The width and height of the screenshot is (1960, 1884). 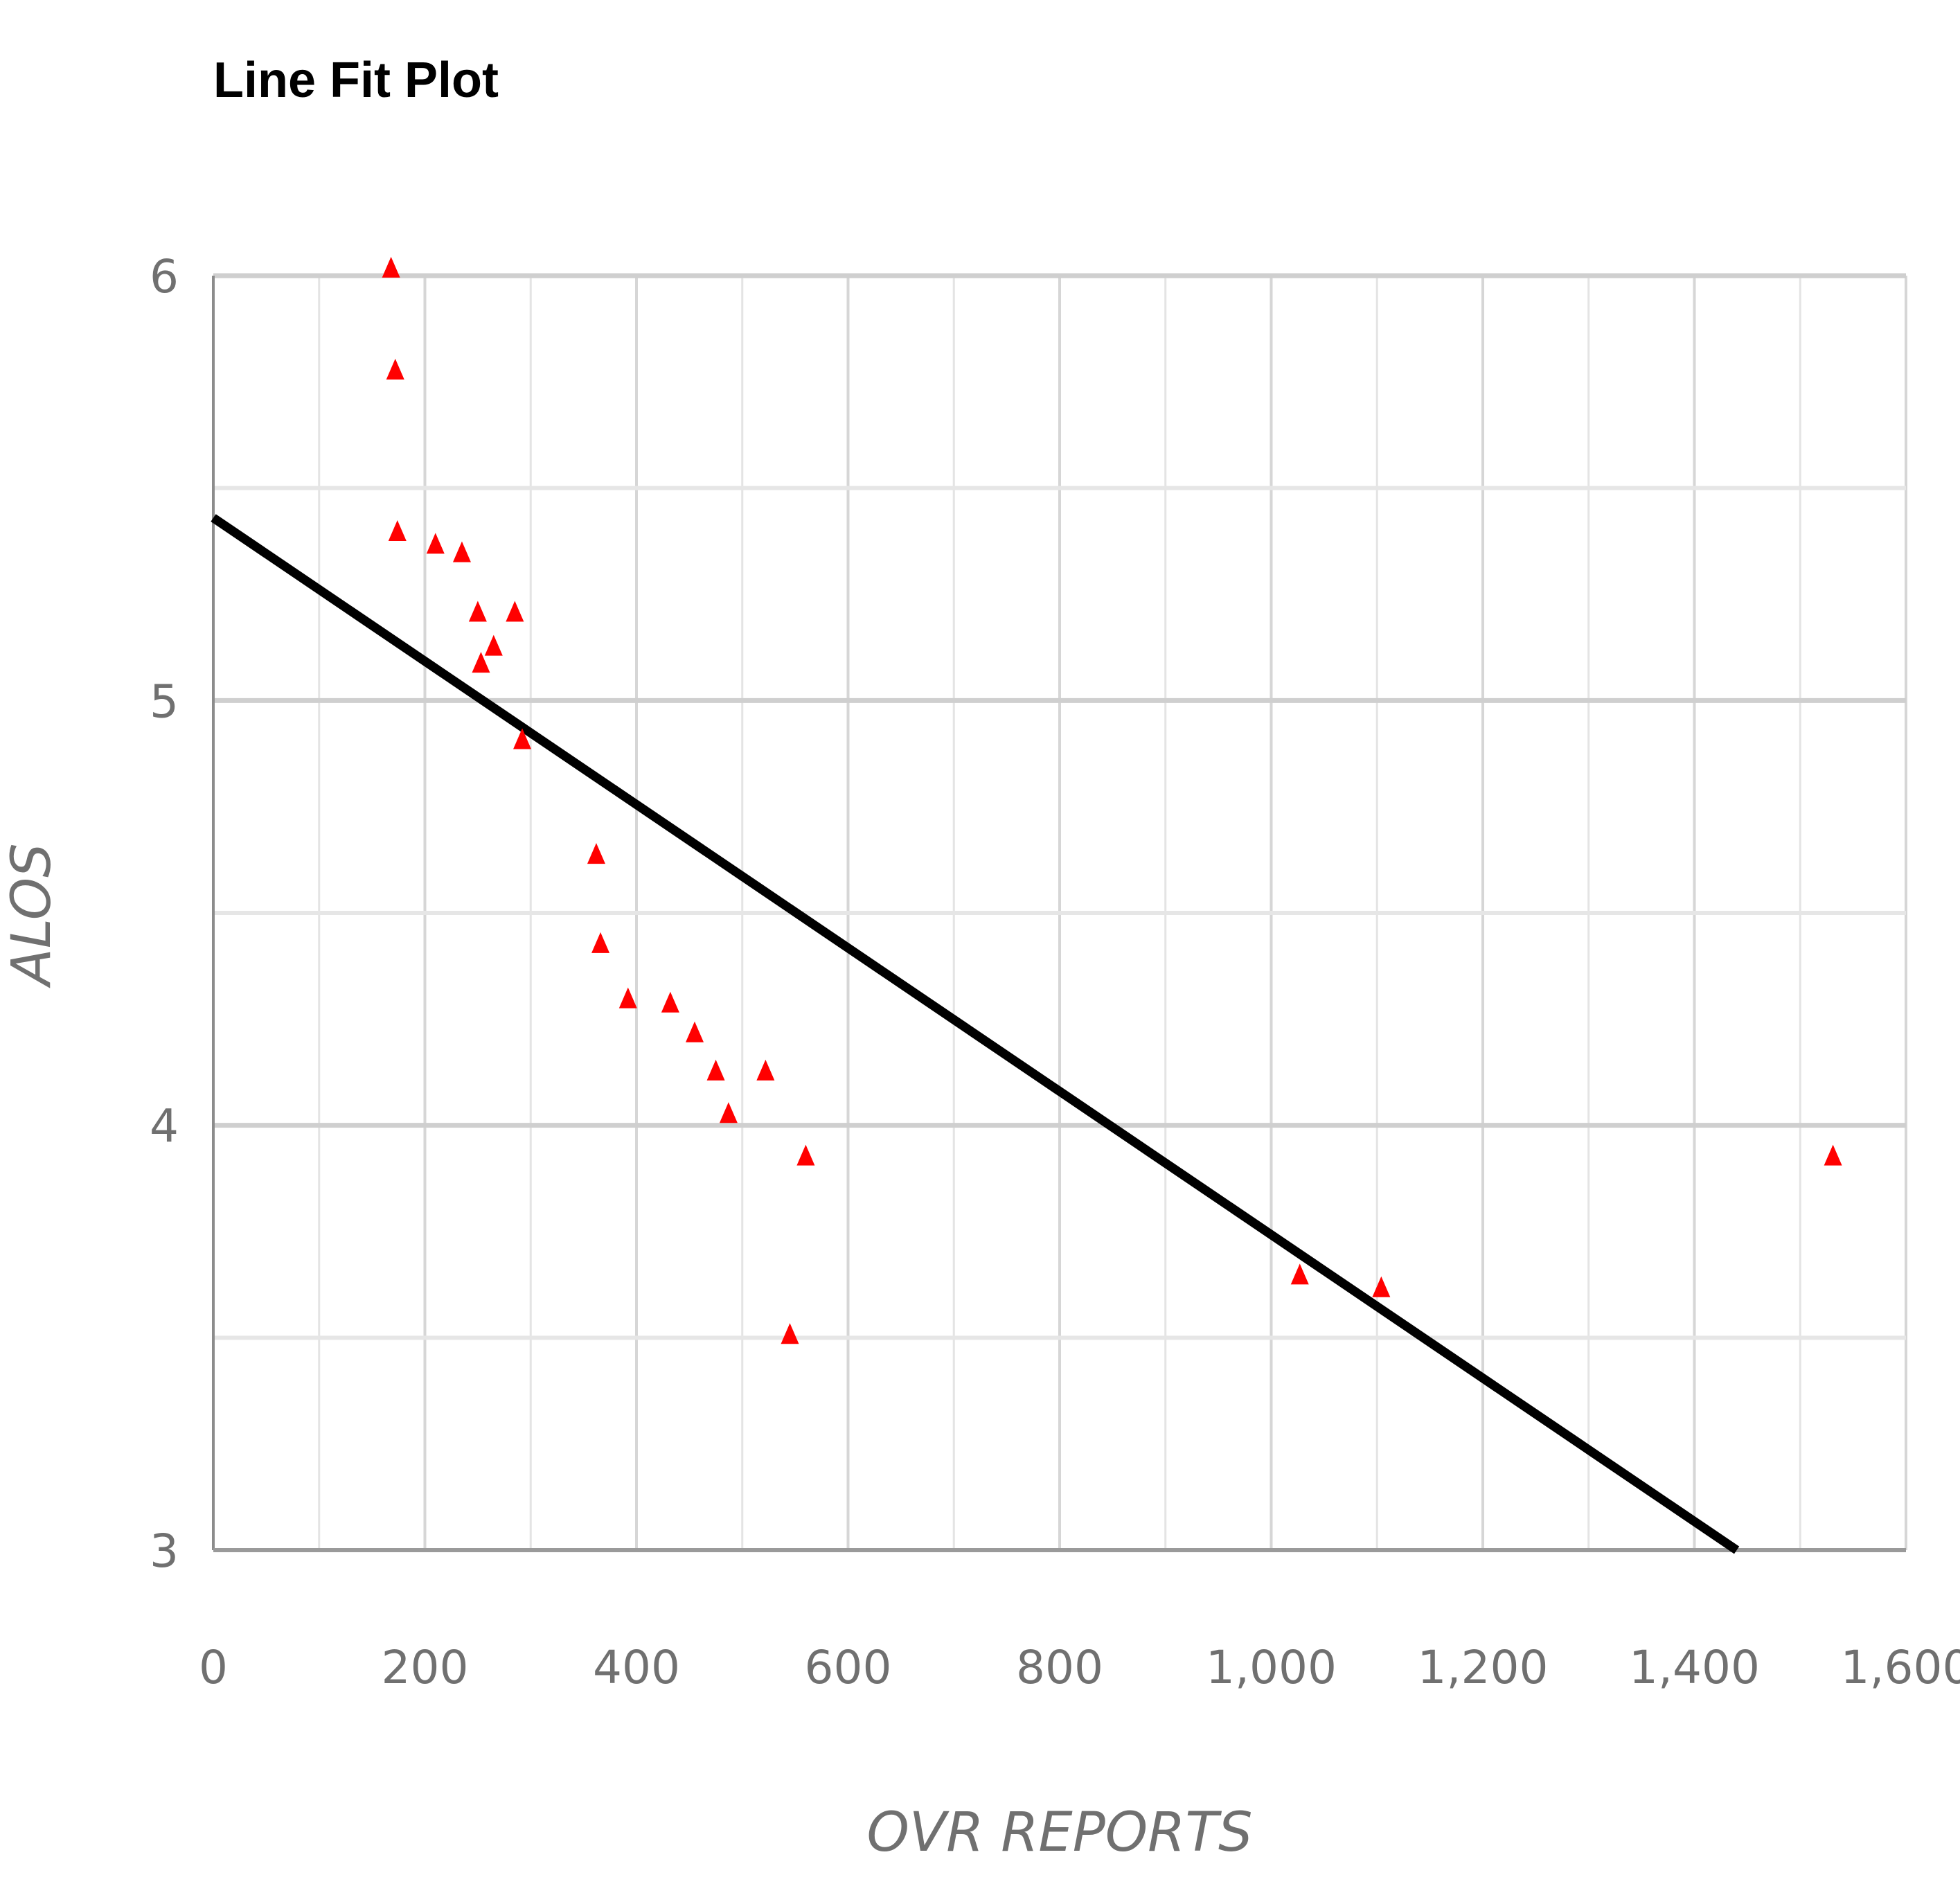 I want to click on x-tick-labels: 0 200 400 600 800 1,000 1,200 1,400 1,600, so click(x=1080, y=1667).